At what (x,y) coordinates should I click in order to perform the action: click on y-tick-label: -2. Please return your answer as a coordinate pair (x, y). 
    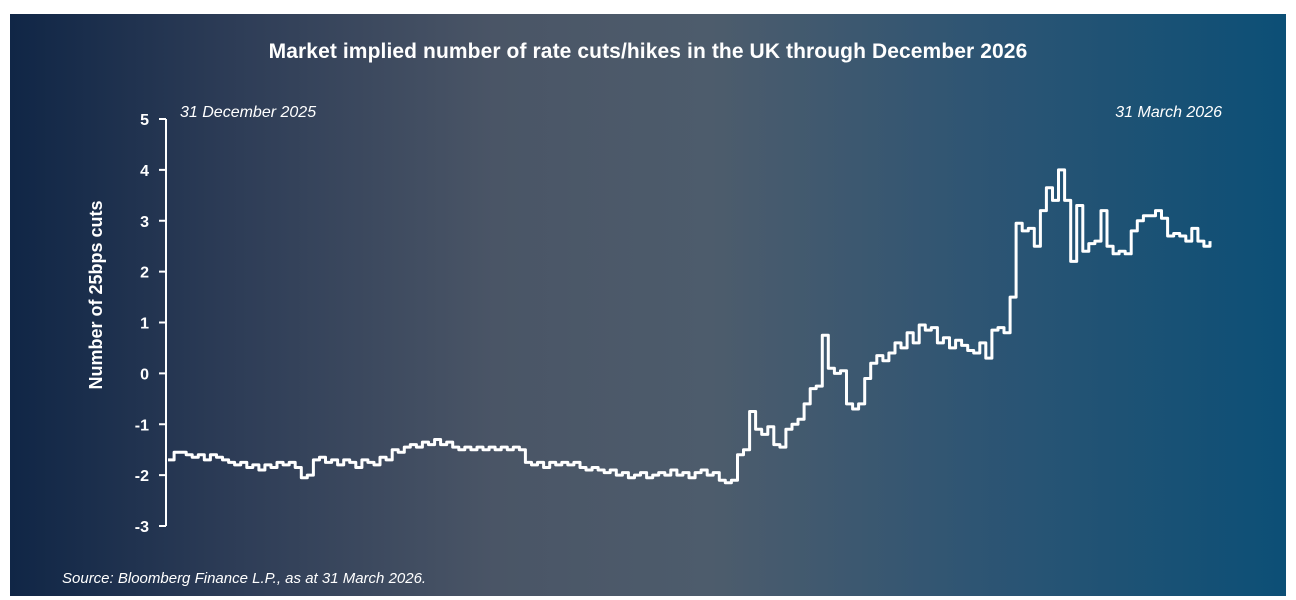
    Looking at the image, I should click on (142, 476).